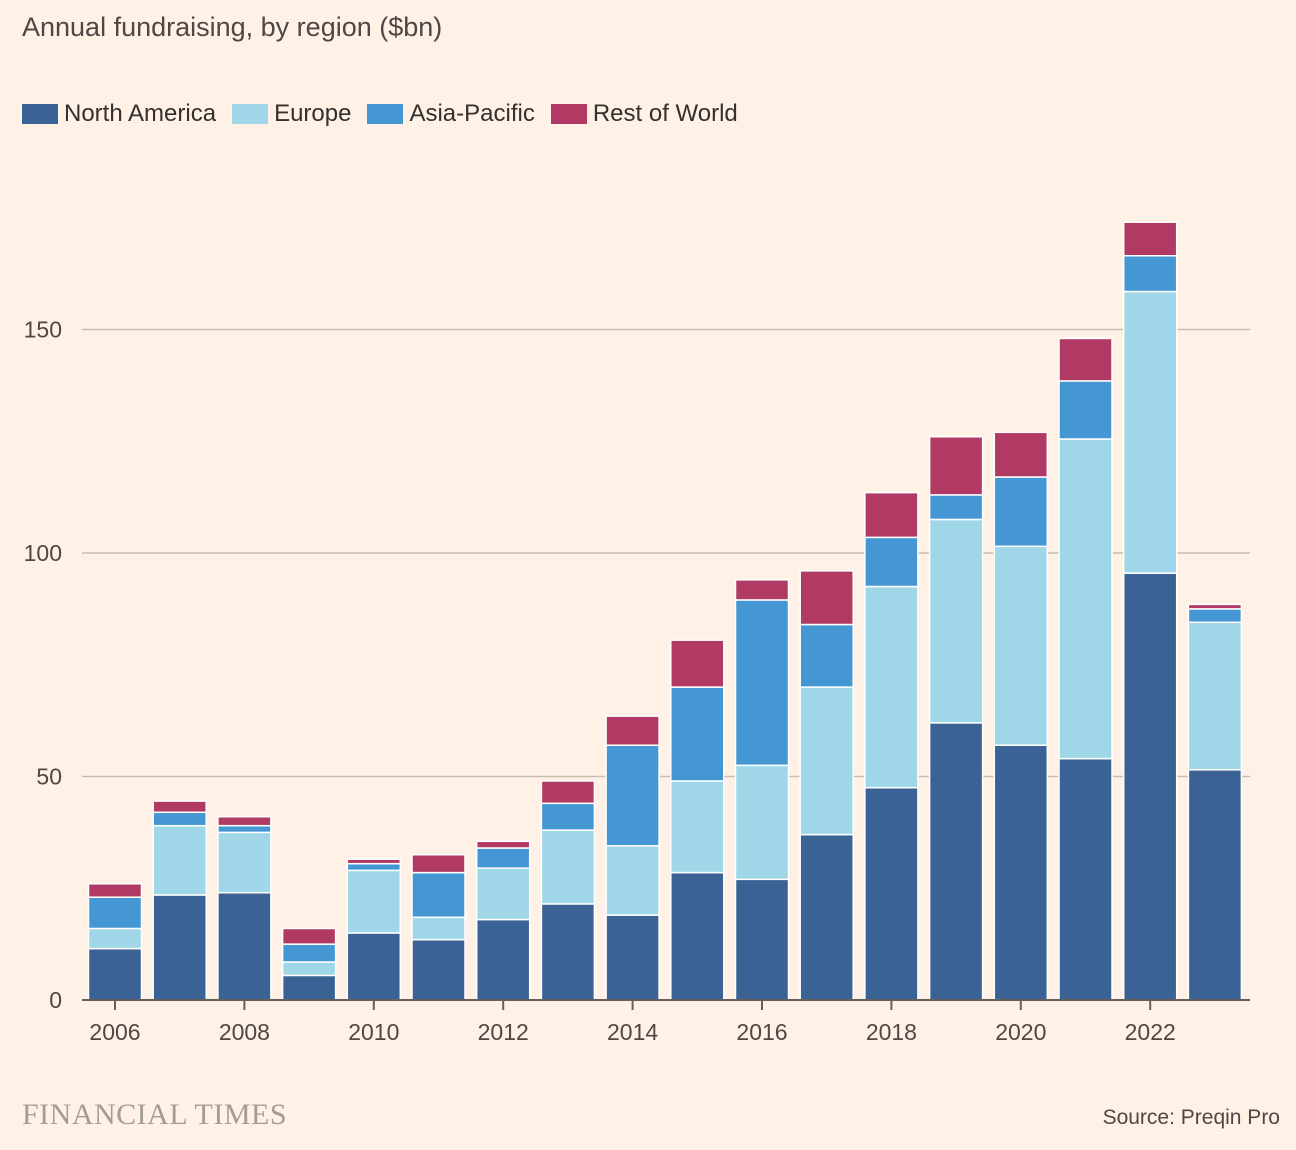  Describe the element at coordinates (1150, 786) in the screenshot. I see `bar-2022-north-america` at that location.